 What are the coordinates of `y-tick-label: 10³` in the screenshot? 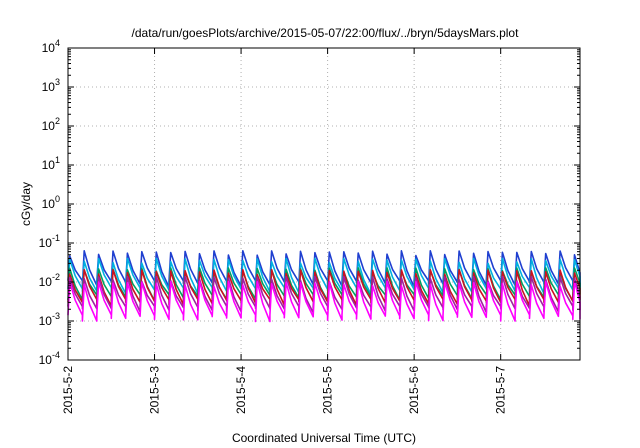 It's located at (51, 85).